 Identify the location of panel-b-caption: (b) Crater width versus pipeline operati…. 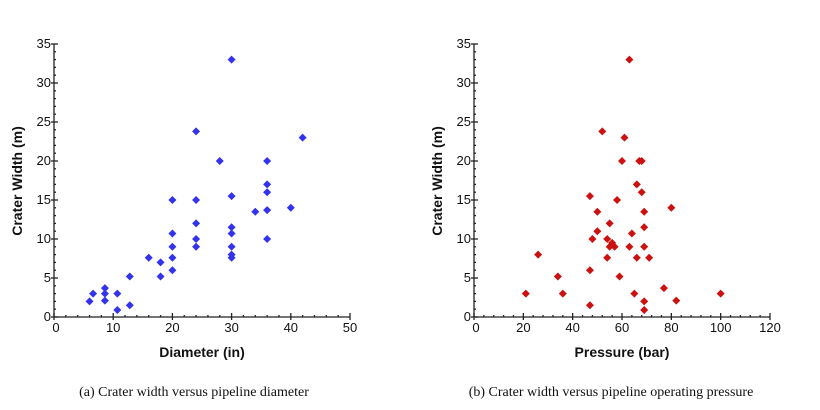
(611, 392).